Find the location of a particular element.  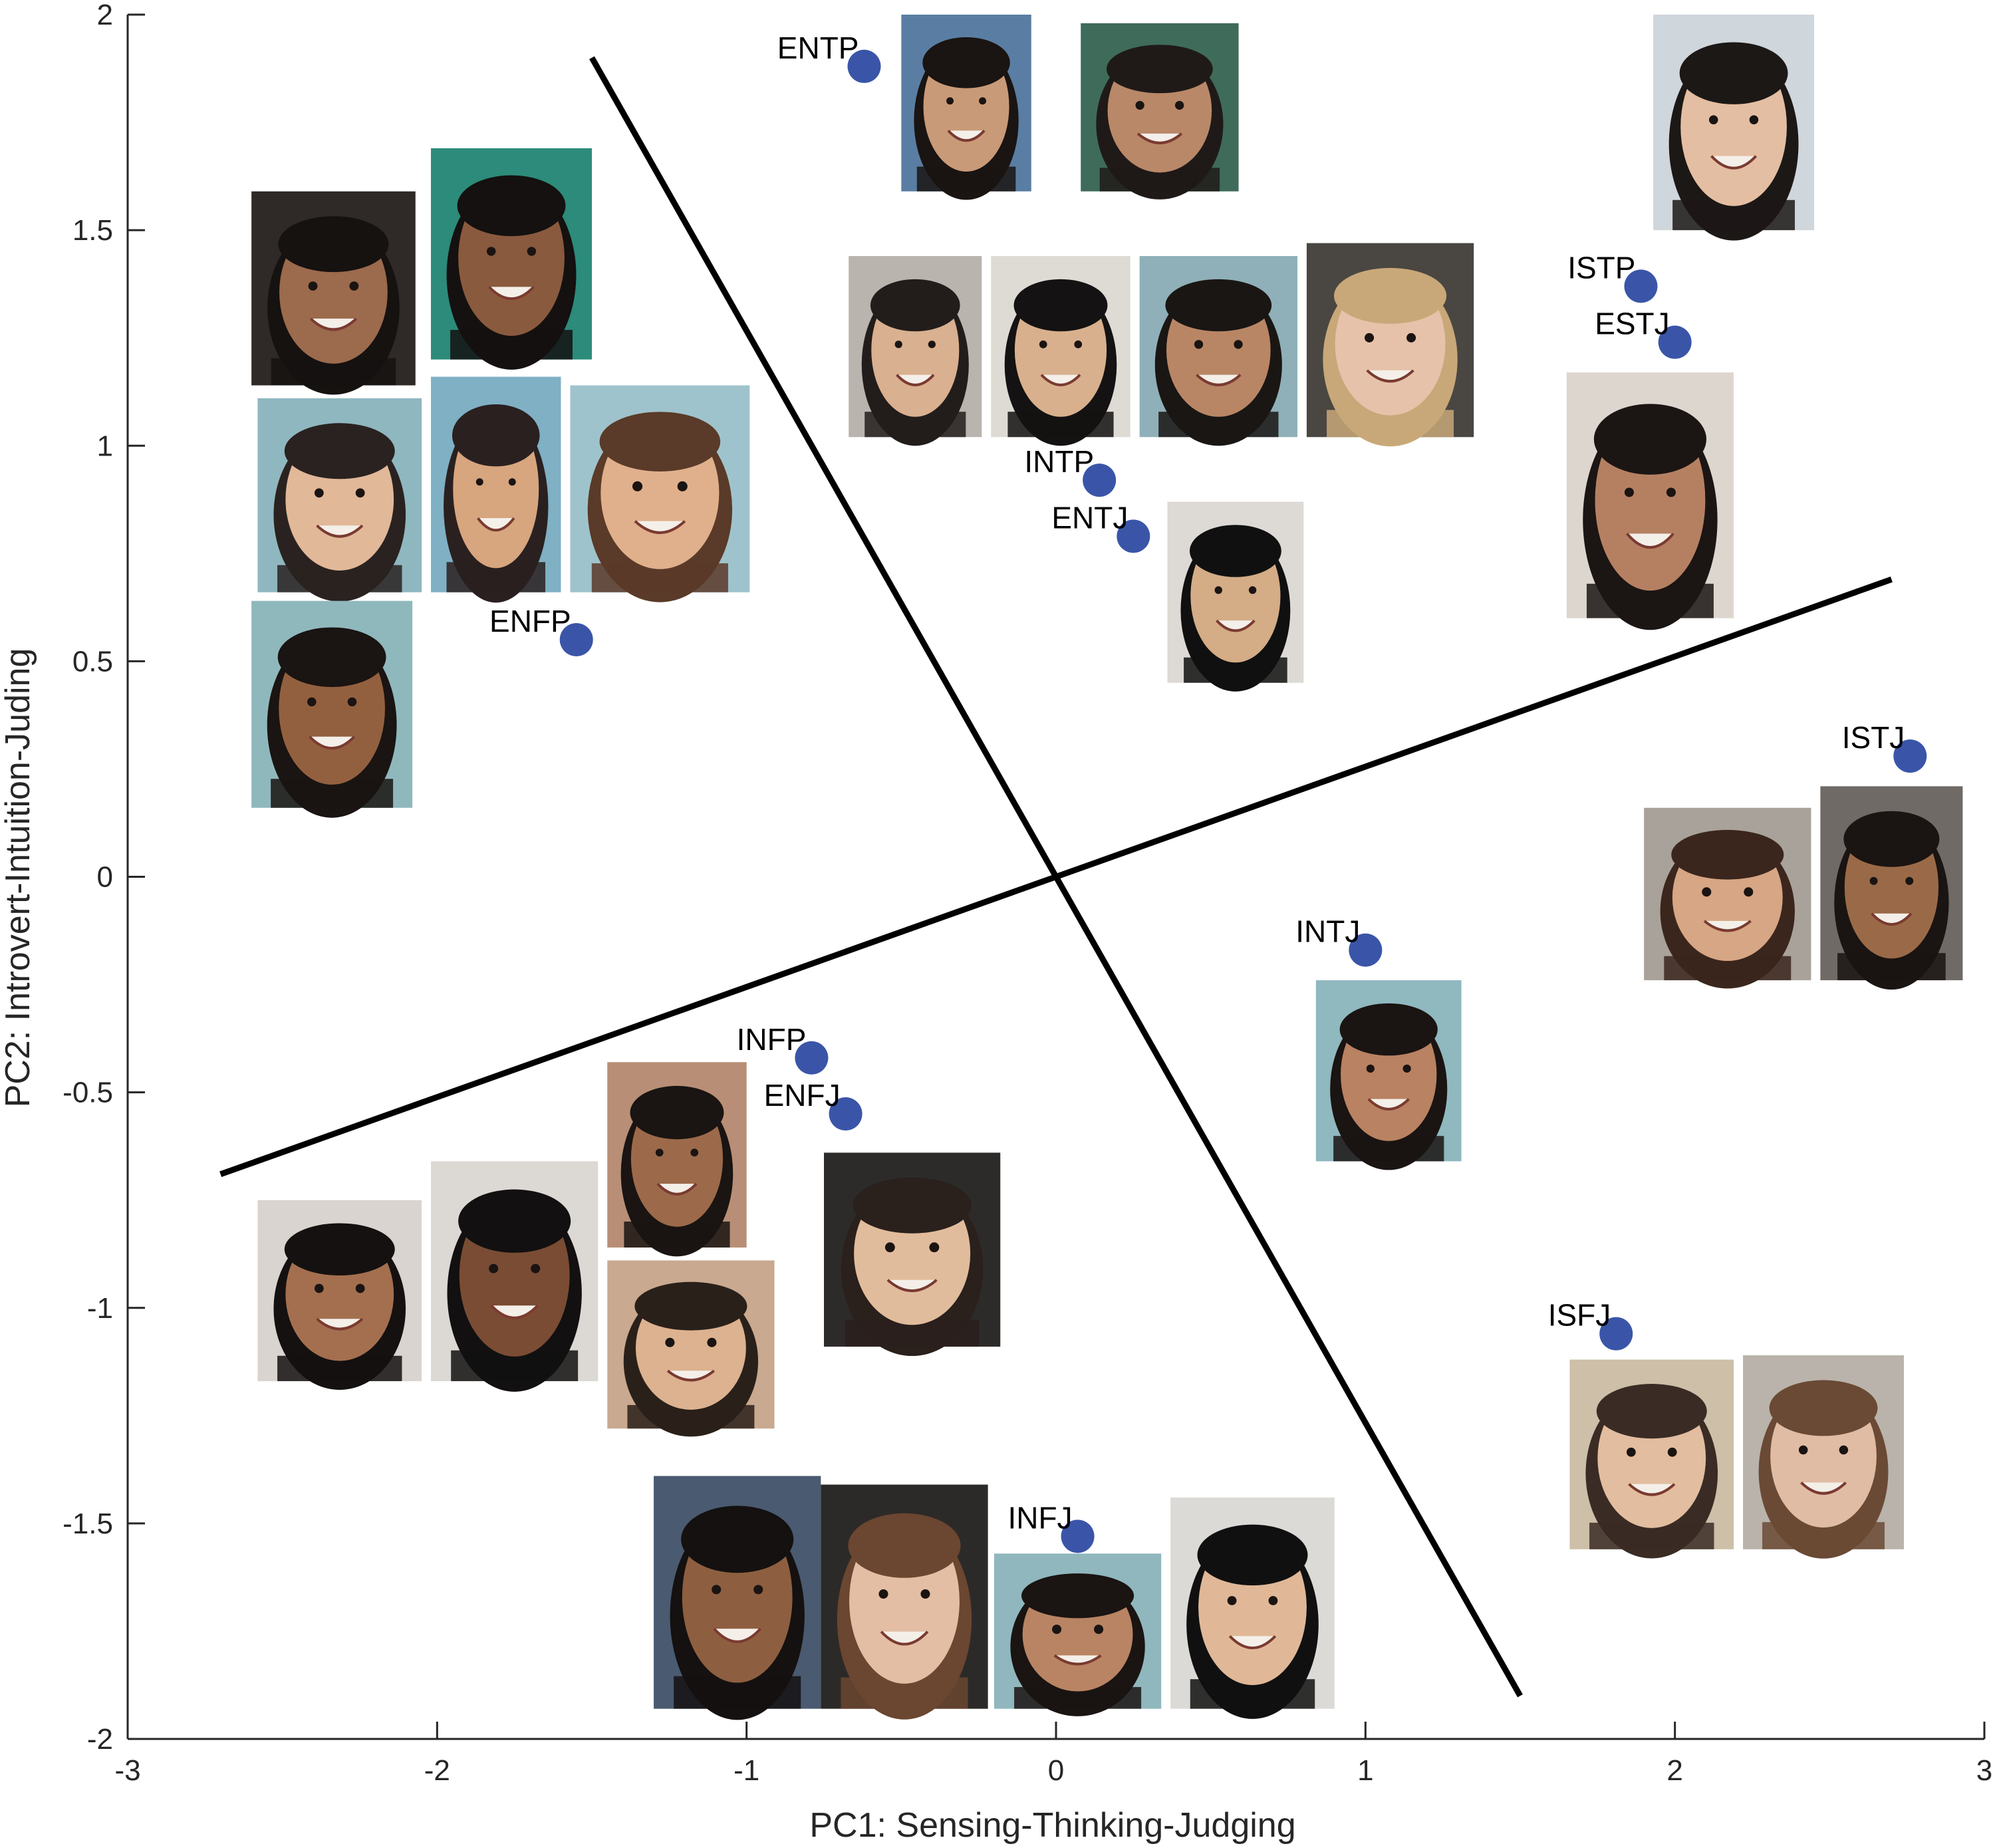

y-tick-label: -0.5 is located at coordinates (88, 1093).